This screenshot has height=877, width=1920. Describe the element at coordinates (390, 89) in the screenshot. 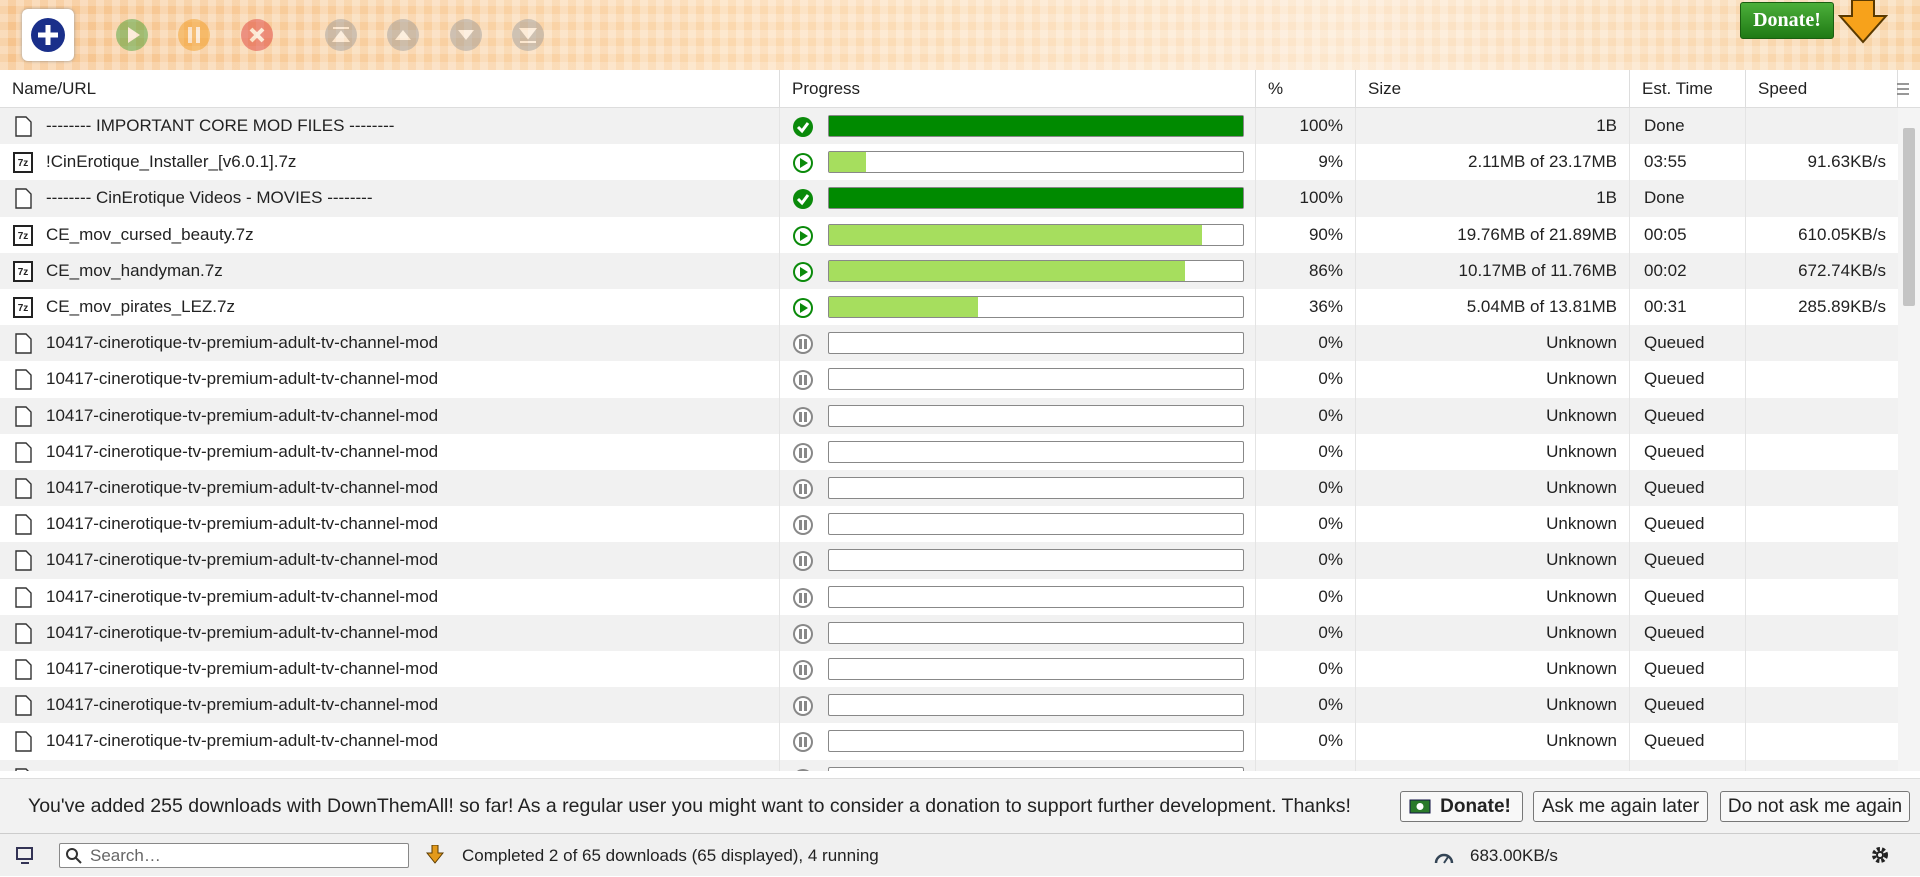

I see `column-header: Name/URL` at that location.